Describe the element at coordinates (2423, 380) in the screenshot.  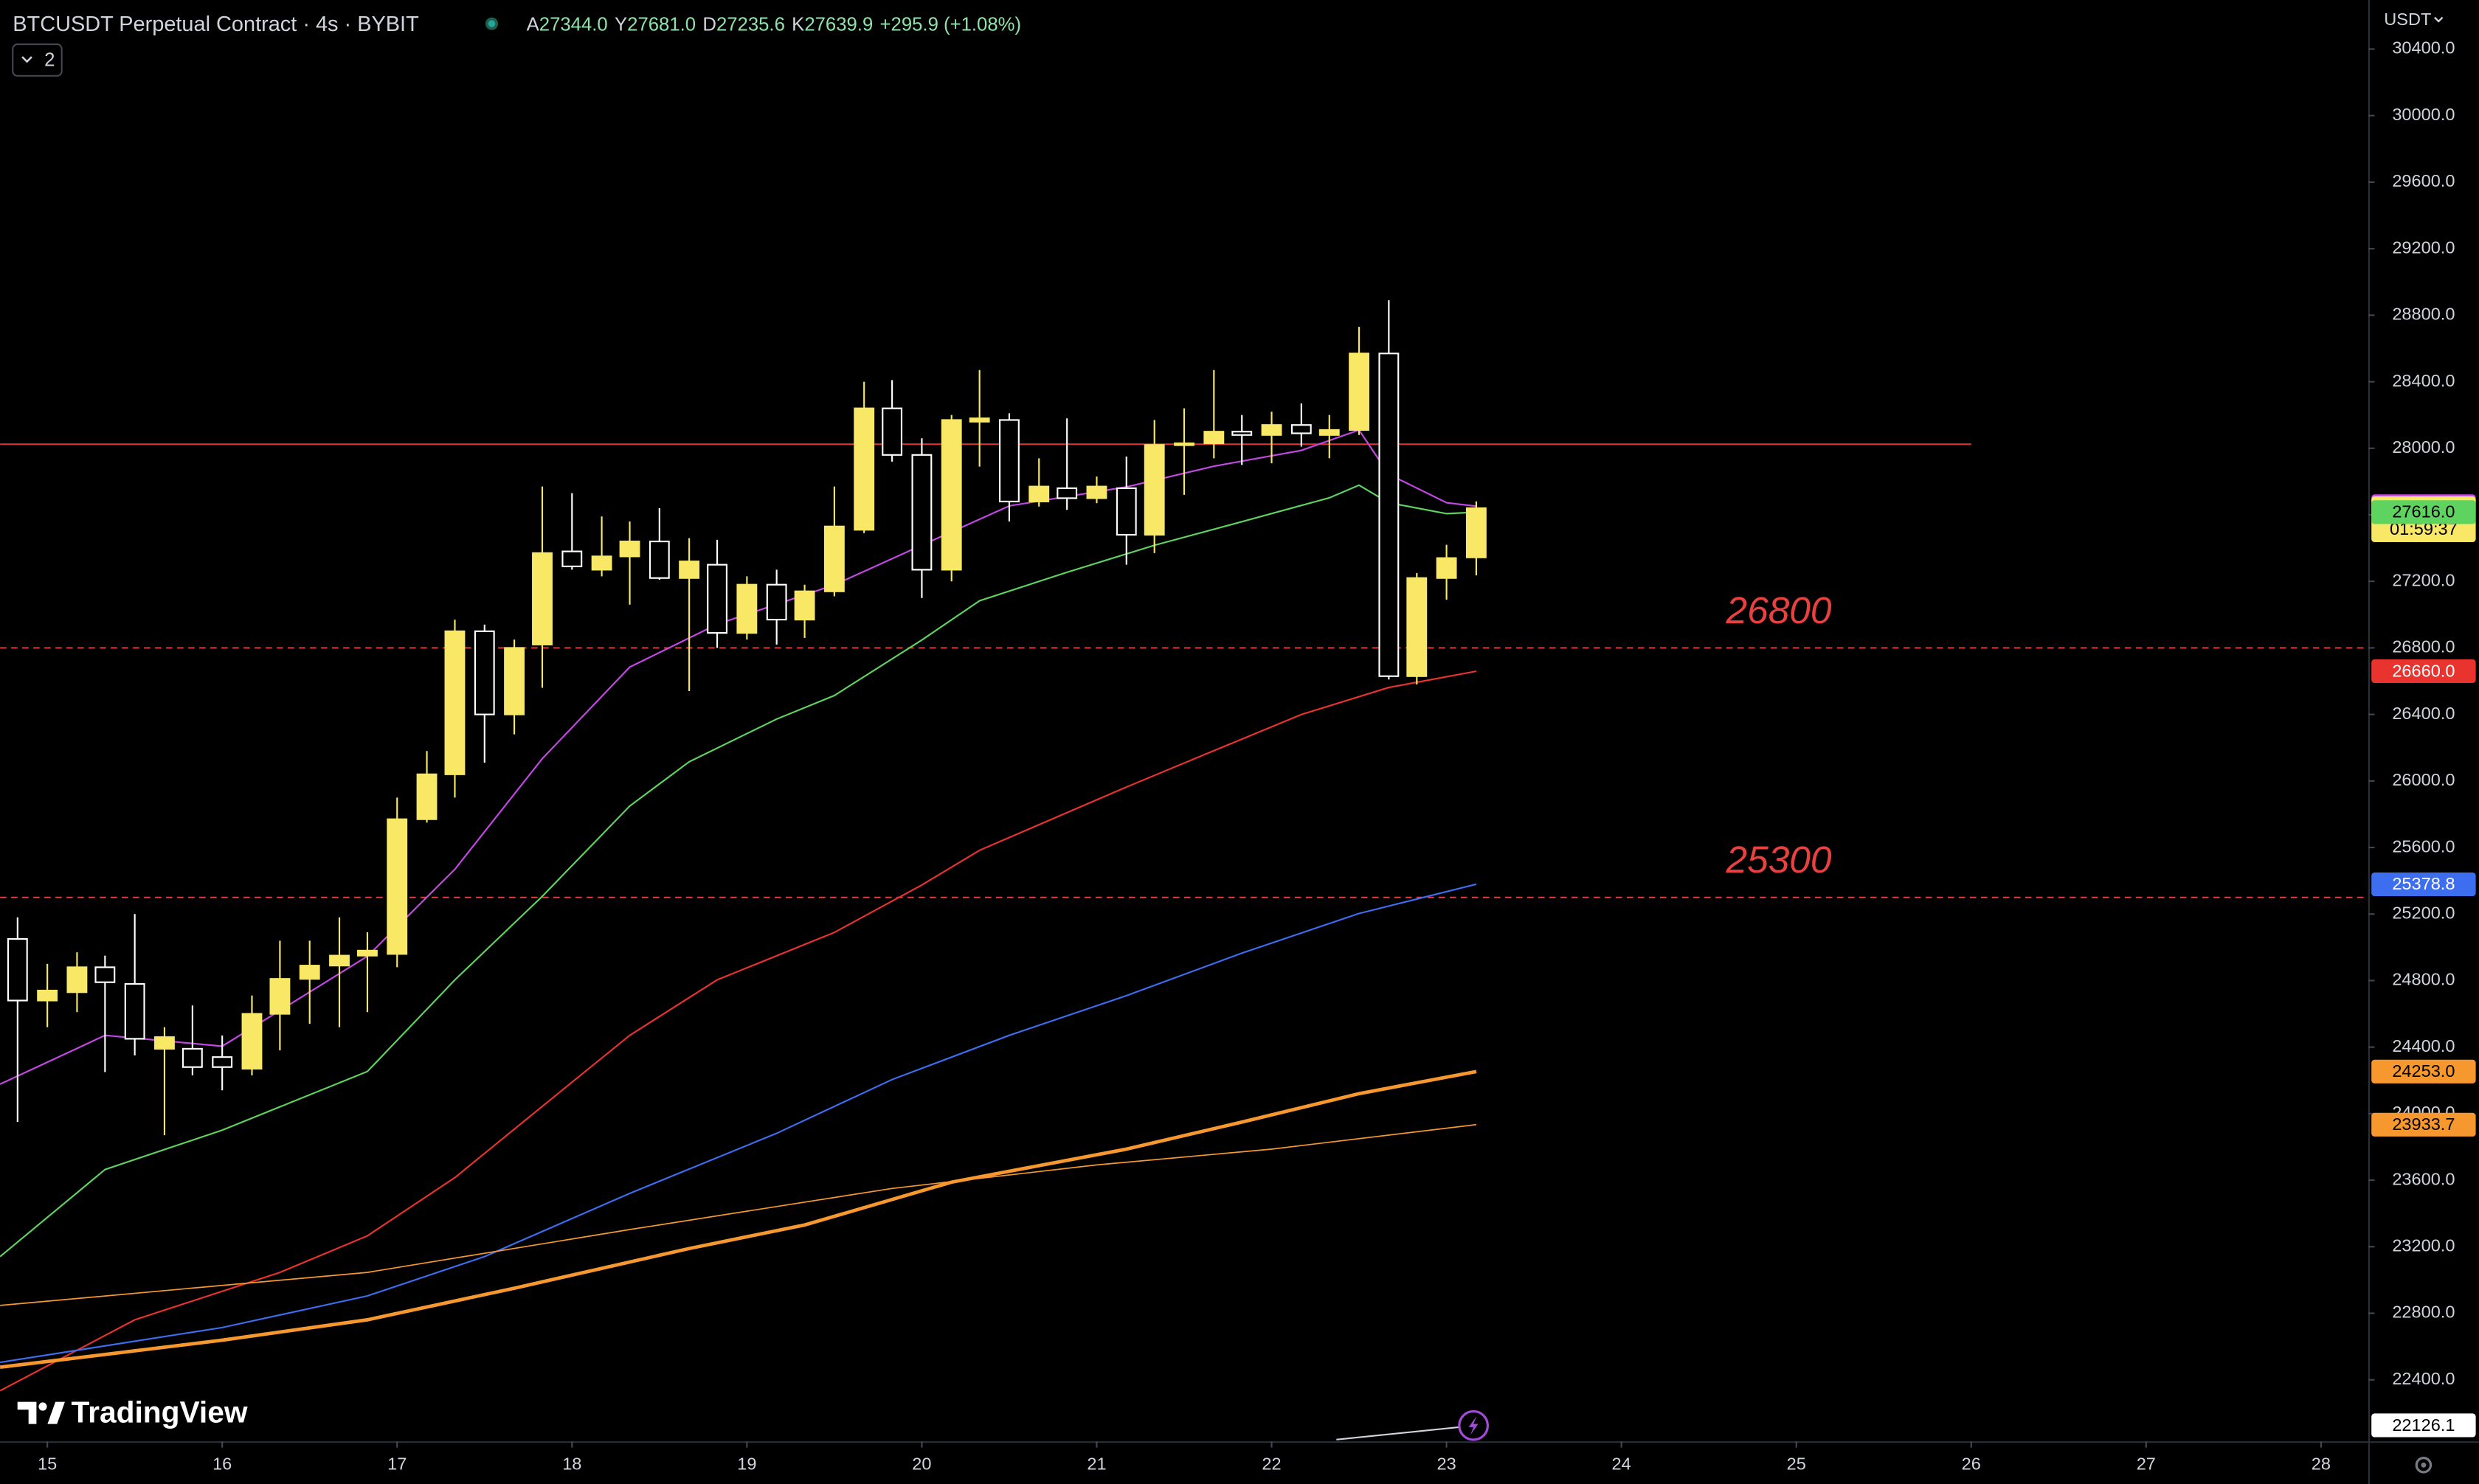
I see `y-tick-label: 28400.0` at that location.